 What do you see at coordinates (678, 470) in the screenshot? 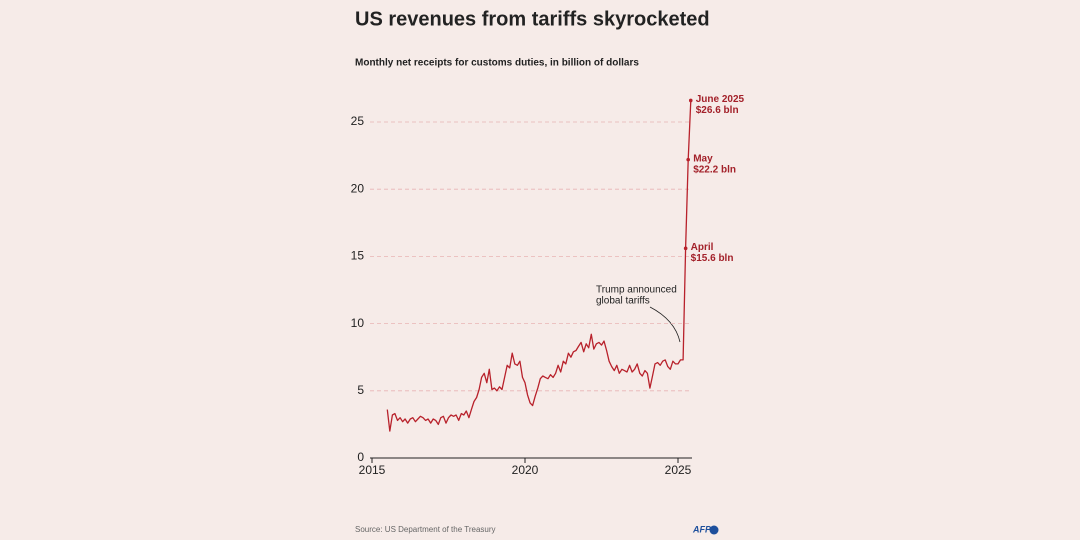
I see `x-tick-label: 2025` at bounding box center [678, 470].